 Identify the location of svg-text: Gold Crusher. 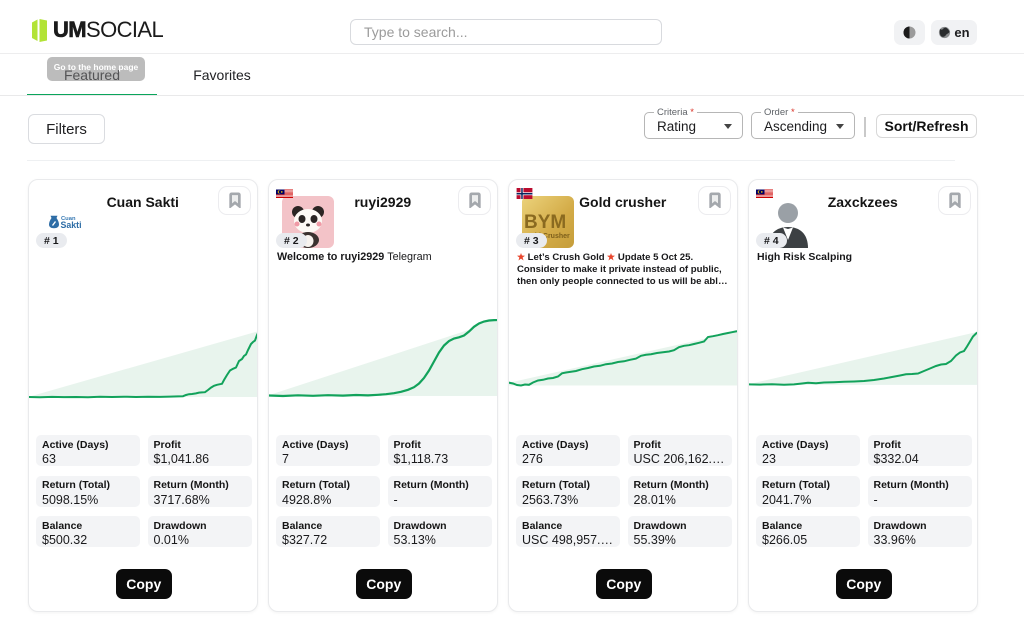
(547, 236).